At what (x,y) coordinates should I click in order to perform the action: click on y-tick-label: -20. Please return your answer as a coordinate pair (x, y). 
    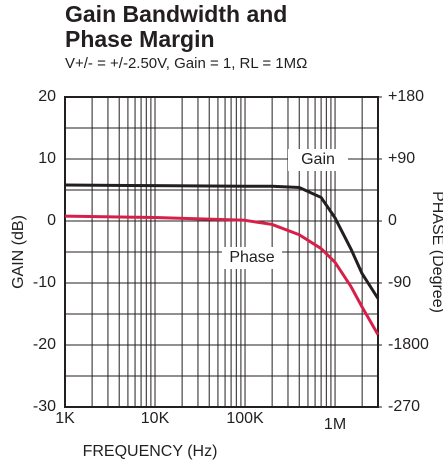
    Looking at the image, I should click on (44, 344).